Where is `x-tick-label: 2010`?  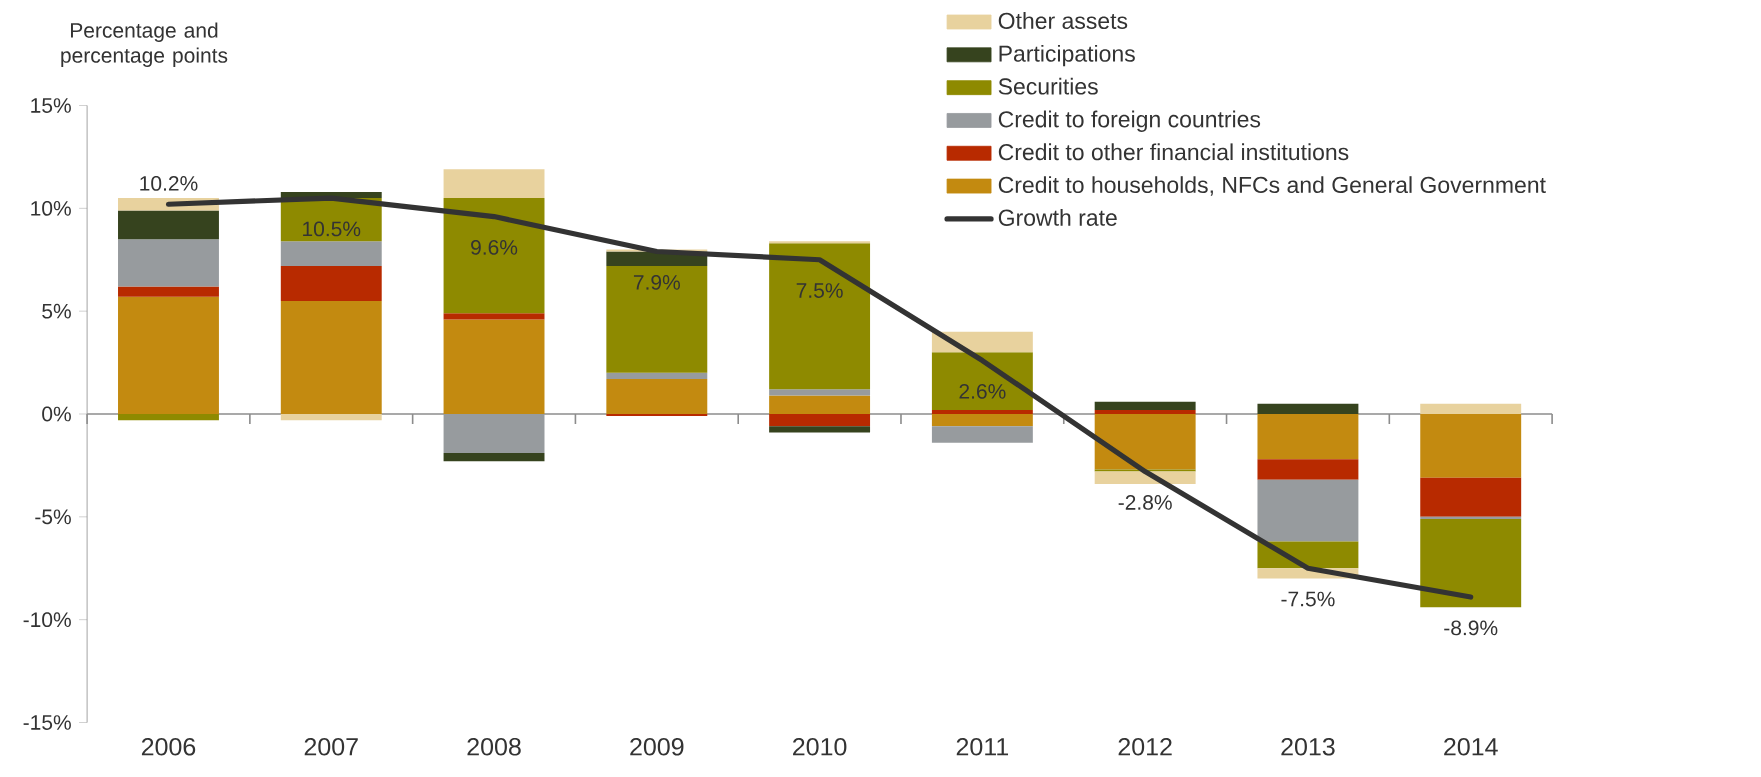
x-tick-label: 2010 is located at coordinates (820, 746).